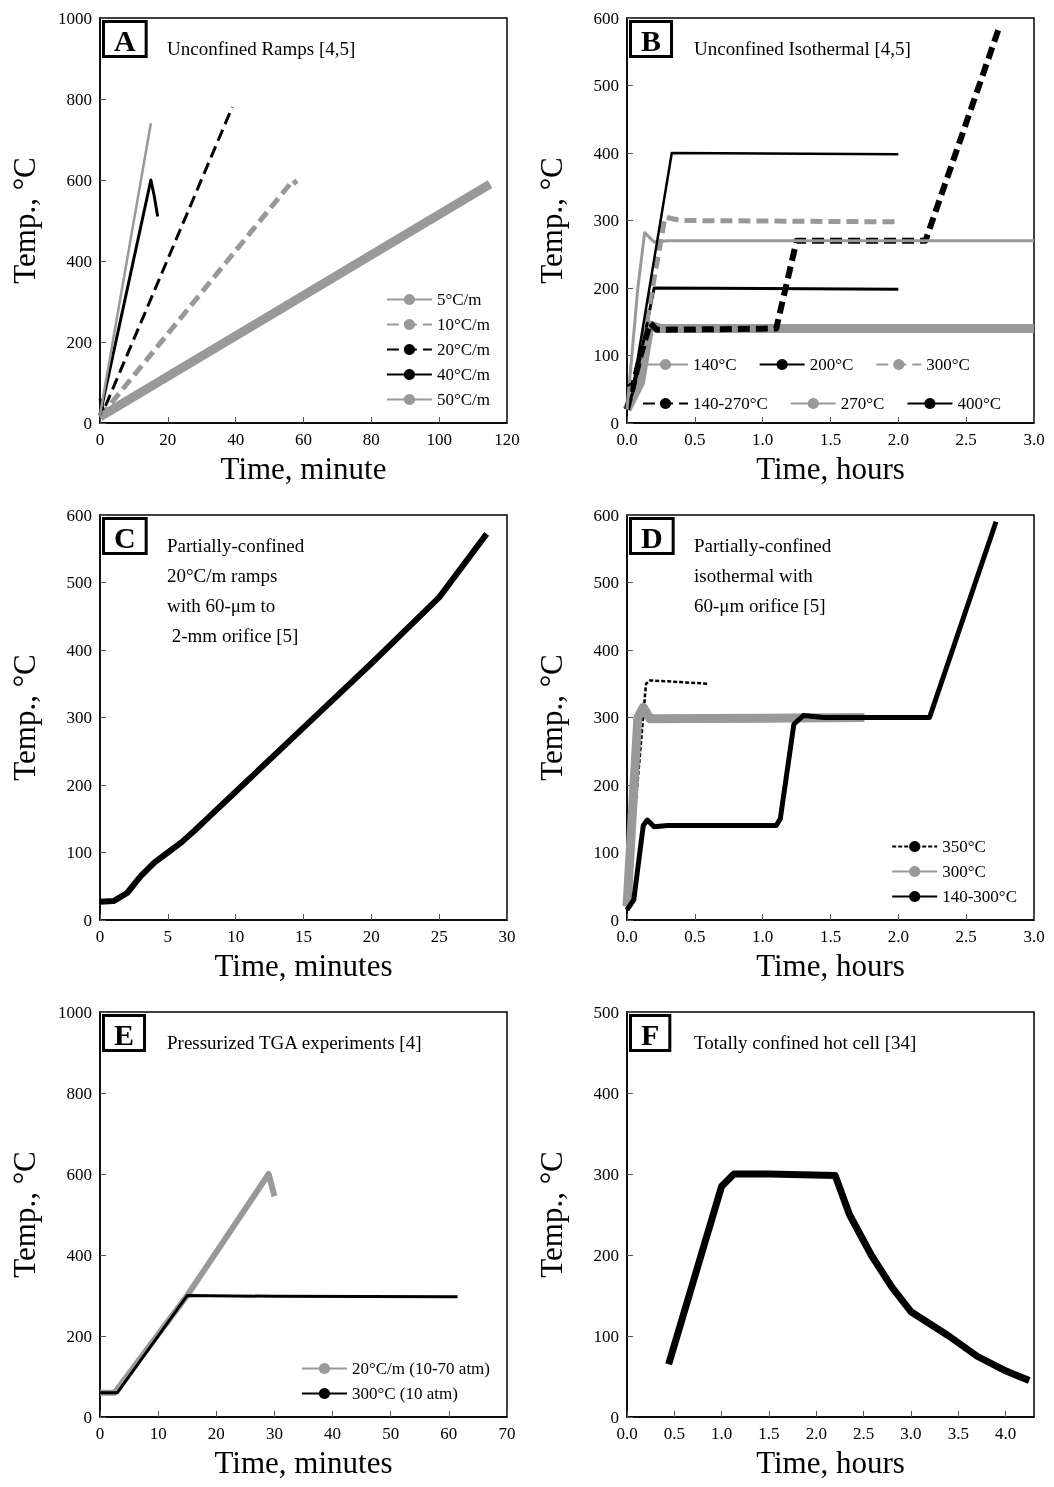  I want to click on legend-label: 10°C/m, so click(463, 324).